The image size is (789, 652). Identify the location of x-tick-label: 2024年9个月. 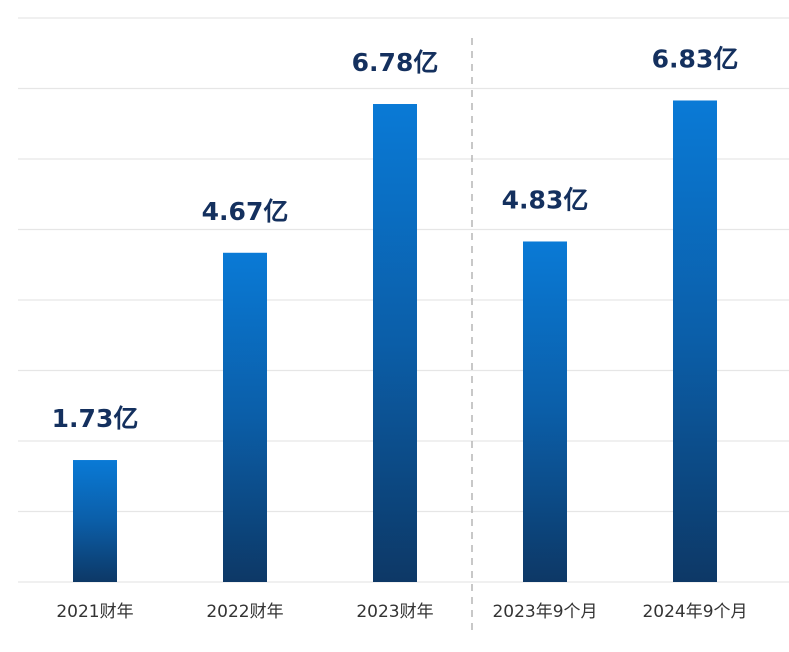
(694, 612).